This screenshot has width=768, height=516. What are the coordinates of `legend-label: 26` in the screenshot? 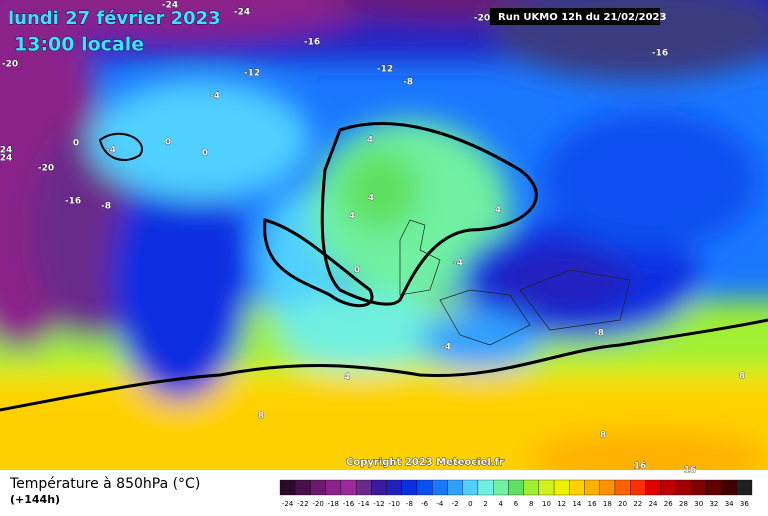 It's located at (668, 504).